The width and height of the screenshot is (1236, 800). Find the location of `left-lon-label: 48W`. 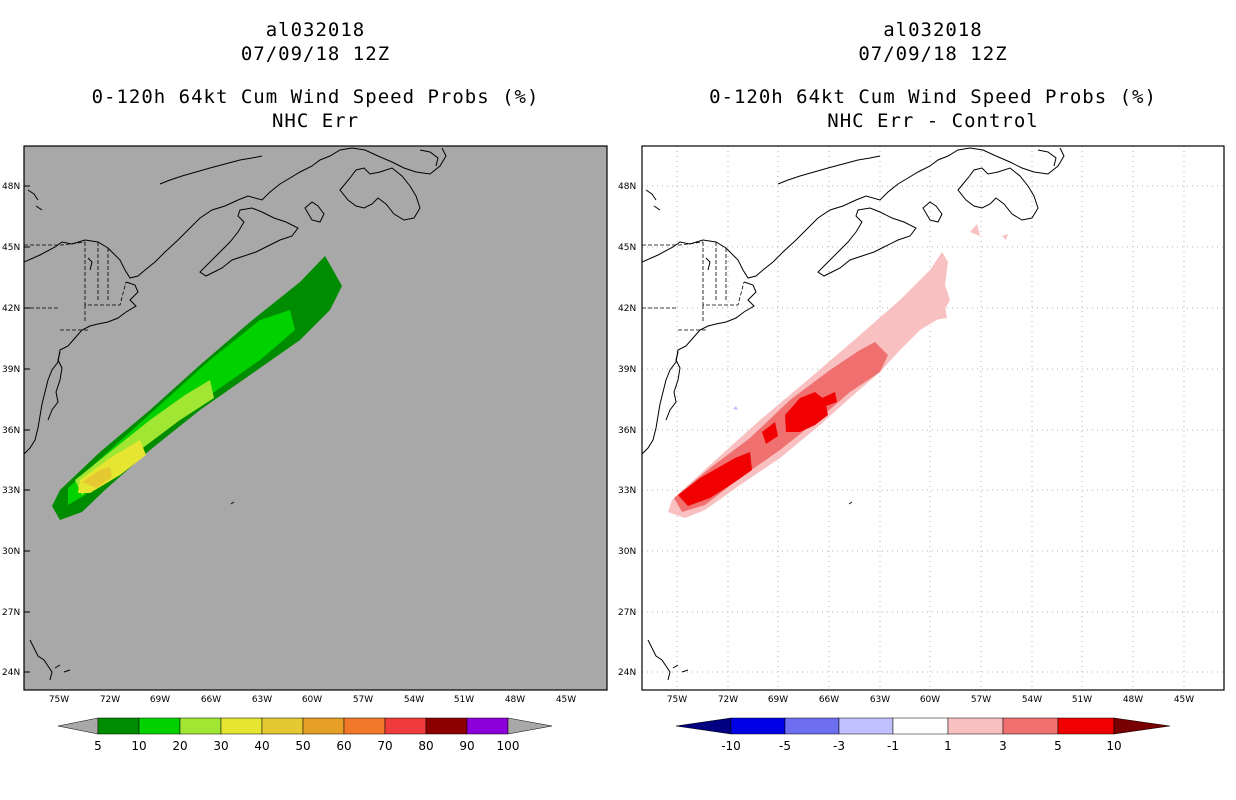

left-lon-label: 48W is located at coordinates (515, 700).